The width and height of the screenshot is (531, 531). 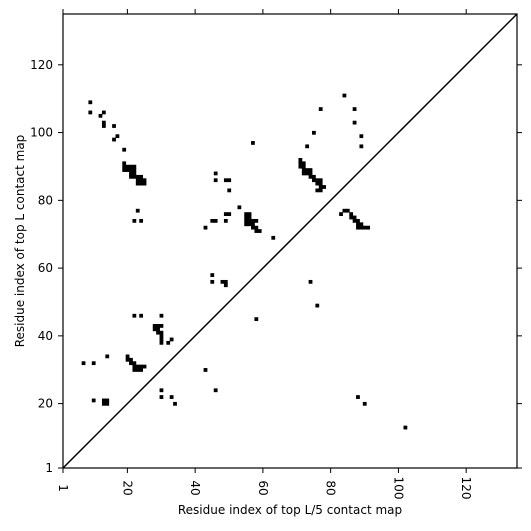 I want to click on x-tick-label: 1, so click(x=63, y=488).